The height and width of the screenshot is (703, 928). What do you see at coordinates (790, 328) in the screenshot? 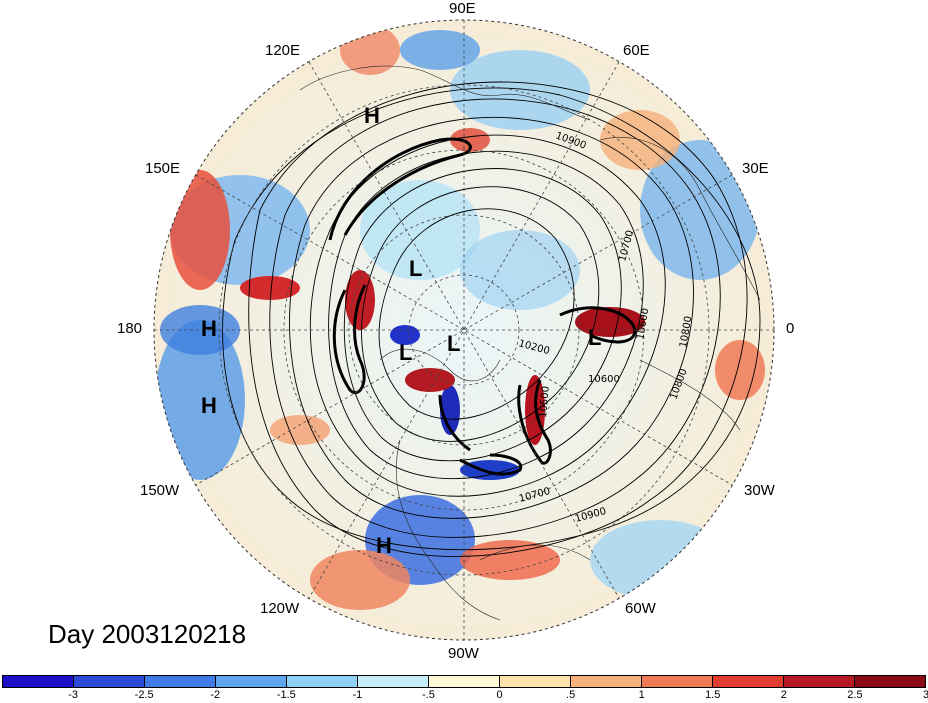
I see `lon-label-0: 0` at bounding box center [790, 328].